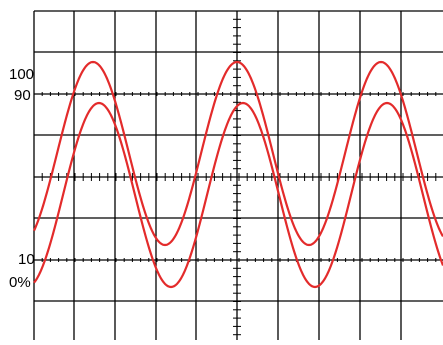 Image resolution: width=443 pixels, height=345 pixels. I want to click on scale-label-0: 0%, so click(20, 282).